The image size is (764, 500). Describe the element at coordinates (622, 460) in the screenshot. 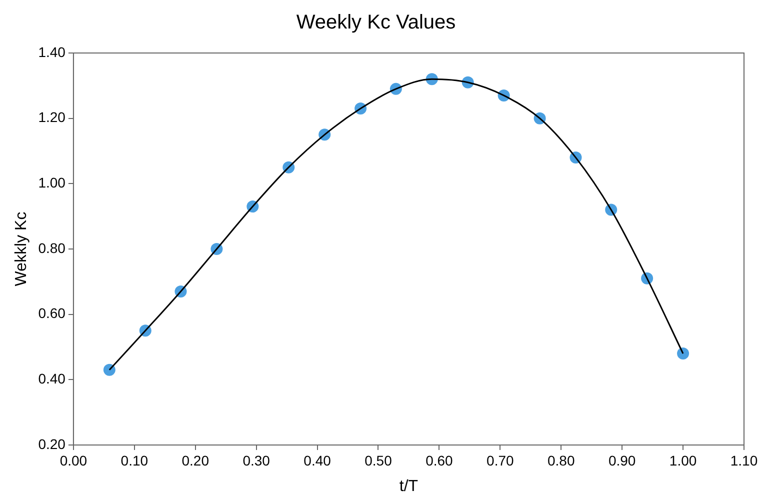

I see `x-tick-label: 0.90` at that location.